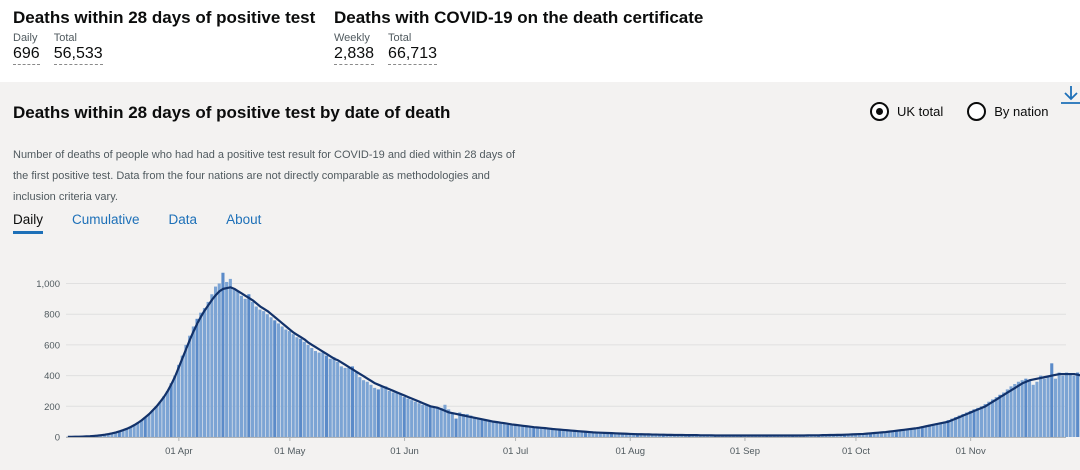 The image size is (1080, 470). Describe the element at coordinates (1021, 111) in the screenshot. I see `radio-by-nation-label: By nation` at that location.